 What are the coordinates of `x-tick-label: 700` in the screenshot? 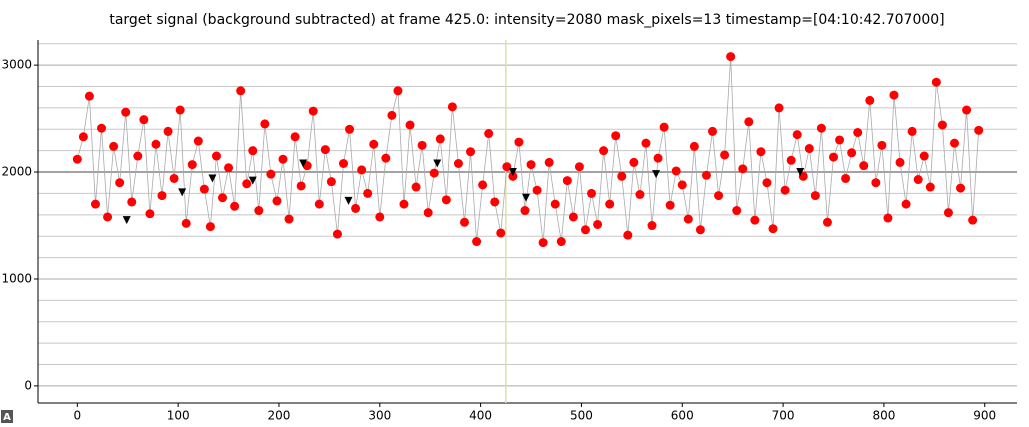 It's located at (783, 416).